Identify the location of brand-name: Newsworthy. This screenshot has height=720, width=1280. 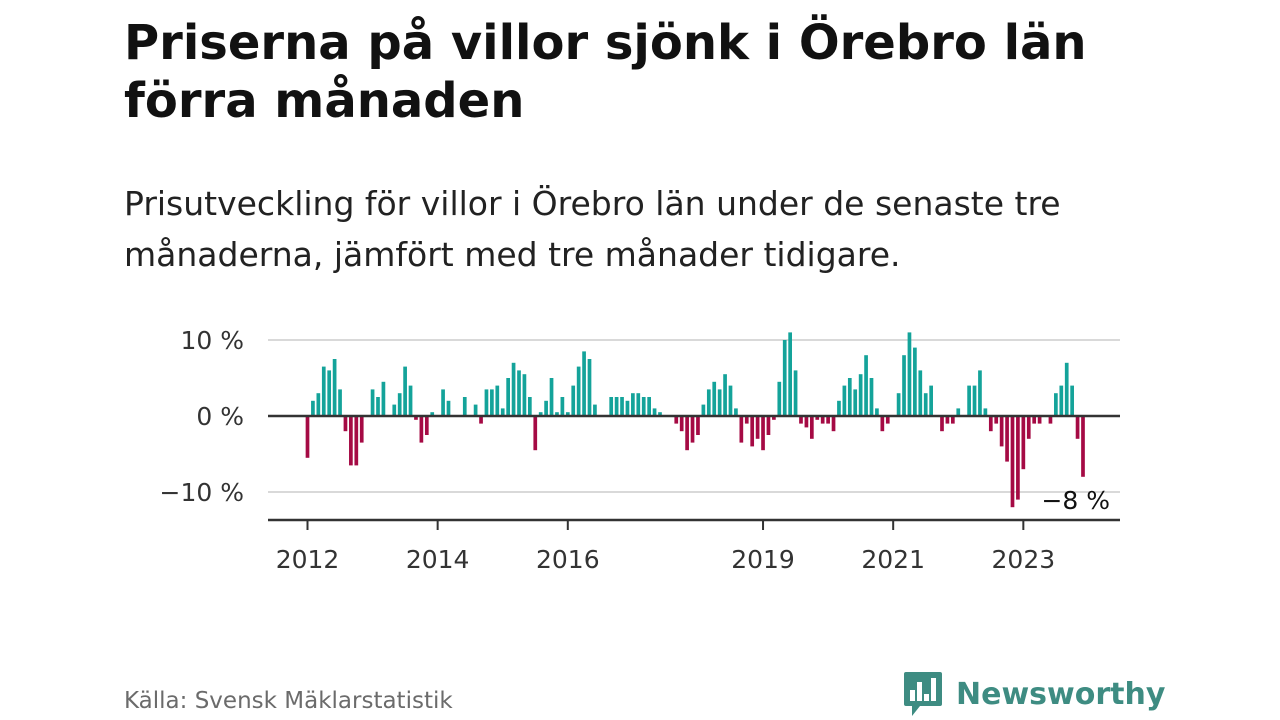
(1061, 694).